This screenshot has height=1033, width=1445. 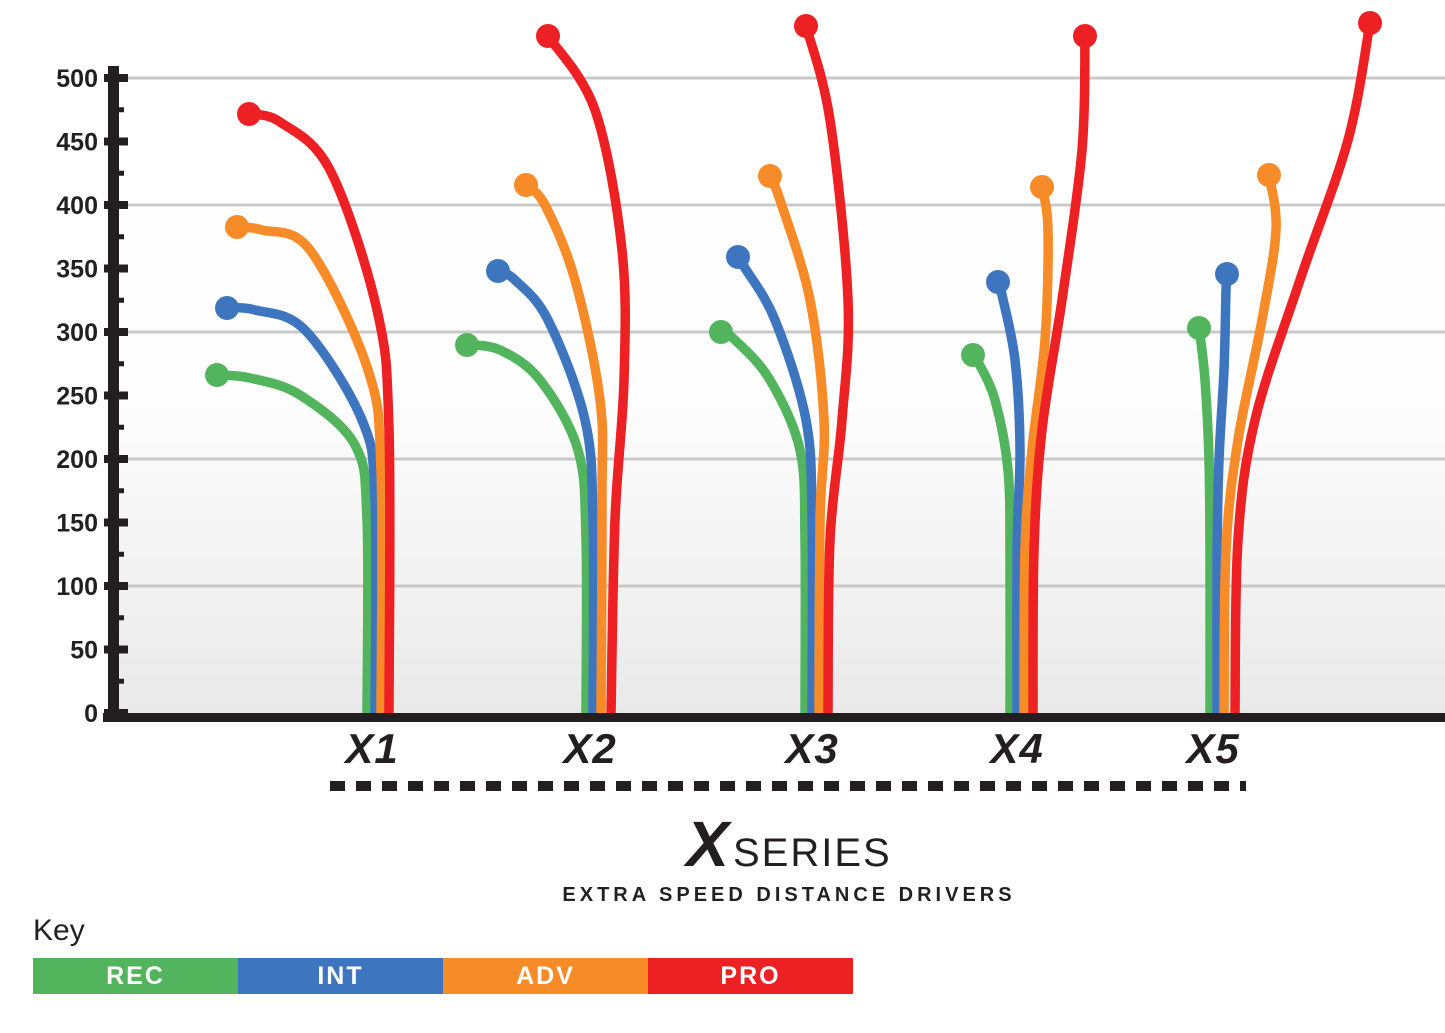 What do you see at coordinates (1059, 374) in the screenshot?
I see `flight-path-X4-PRO` at bounding box center [1059, 374].